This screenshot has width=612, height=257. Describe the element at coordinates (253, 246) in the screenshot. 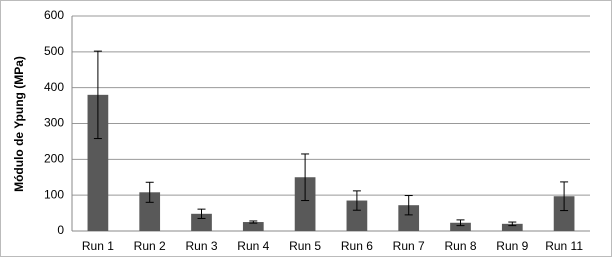

I see `x-tick-label: Run 4` at that location.